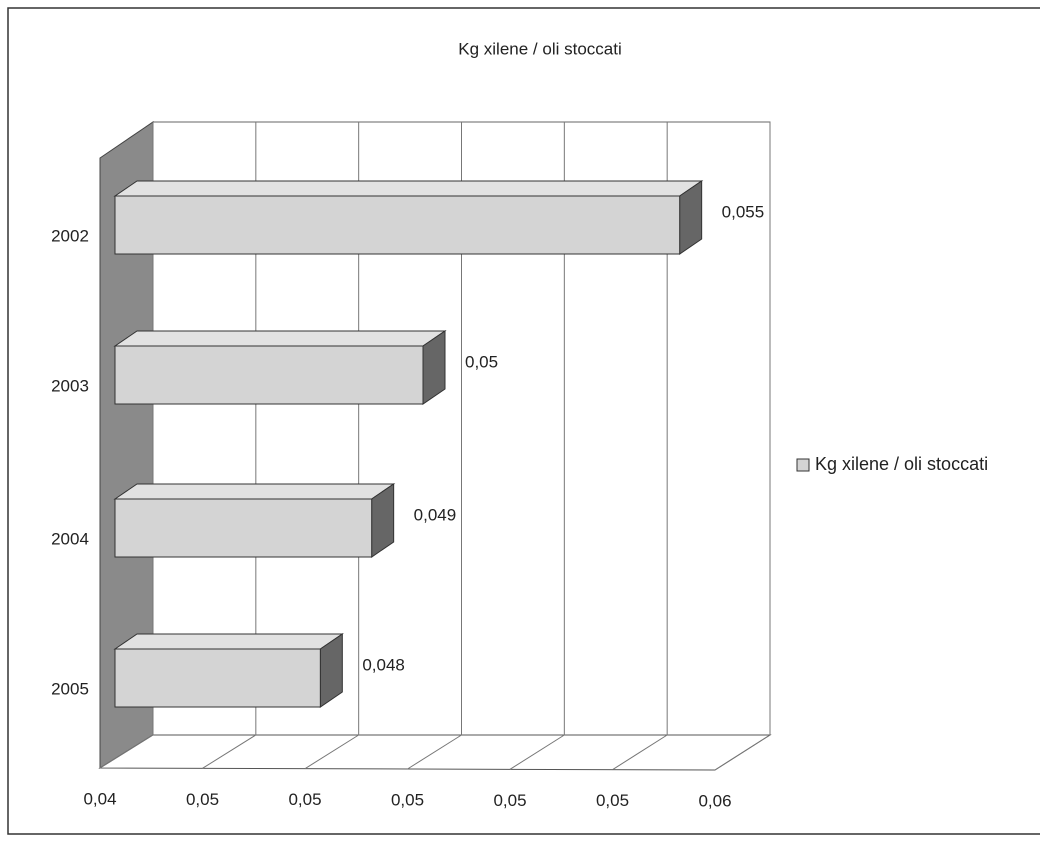 The height and width of the screenshot is (852, 1040). Describe the element at coordinates (539, 48) in the screenshot. I see `chart-title: Kg xilene / oli stoccati` at that location.